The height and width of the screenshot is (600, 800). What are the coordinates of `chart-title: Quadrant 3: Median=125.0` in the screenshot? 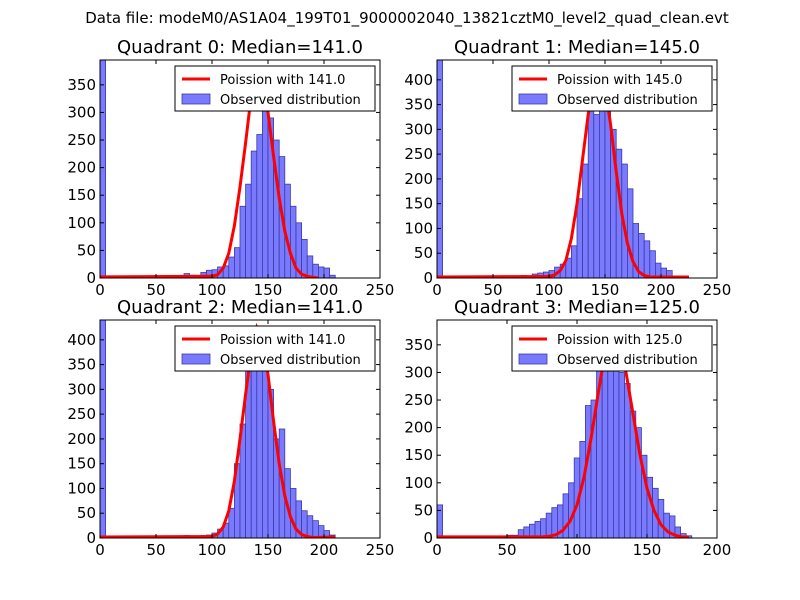 It's located at (577, 307).